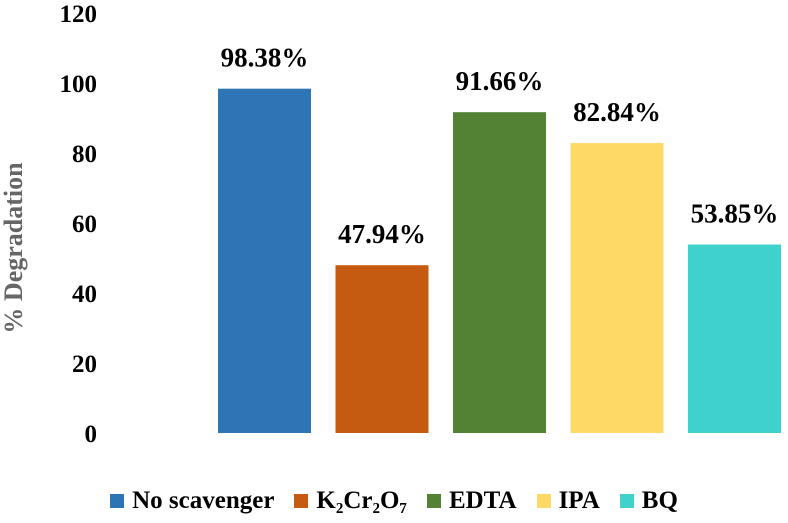 The width and height of the screenshot is (788, 523). I want to click on data-label: 91.66%, so click(500, 81).